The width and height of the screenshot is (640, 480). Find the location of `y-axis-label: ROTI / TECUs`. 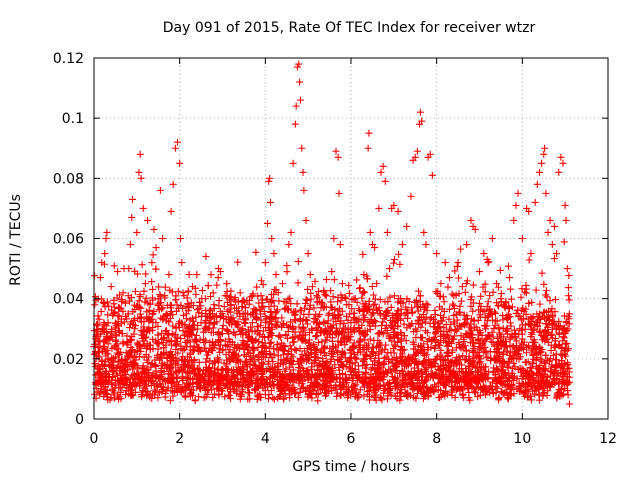

y-axis-label: ROTI / TECUs is located at coordinates (16, 240).